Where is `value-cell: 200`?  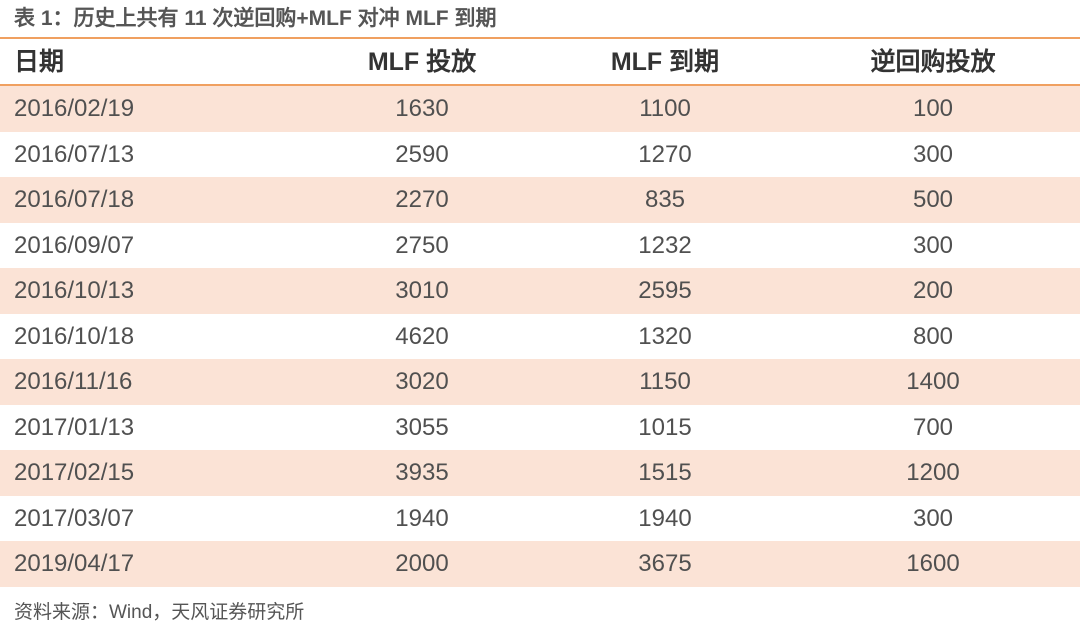 value-cell: 200 is located at coordinates (933, 290).